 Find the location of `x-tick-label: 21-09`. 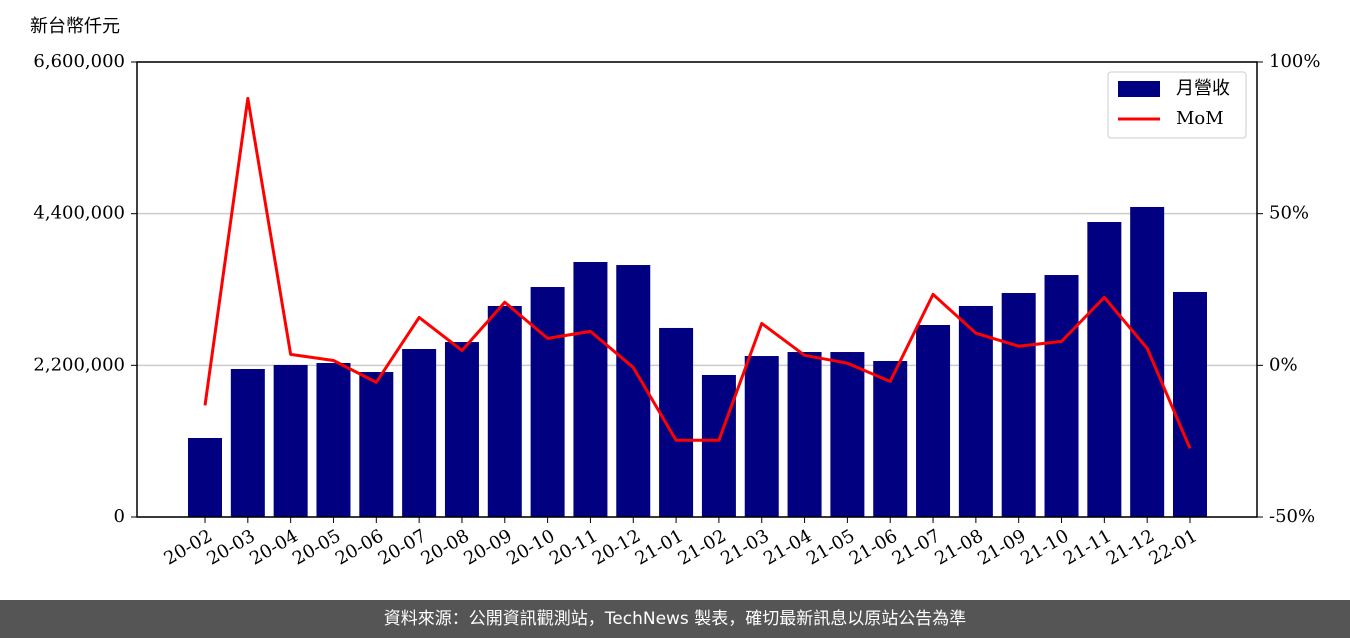

x-tick-label: 21-09 is located at coordinates (1001, 547).